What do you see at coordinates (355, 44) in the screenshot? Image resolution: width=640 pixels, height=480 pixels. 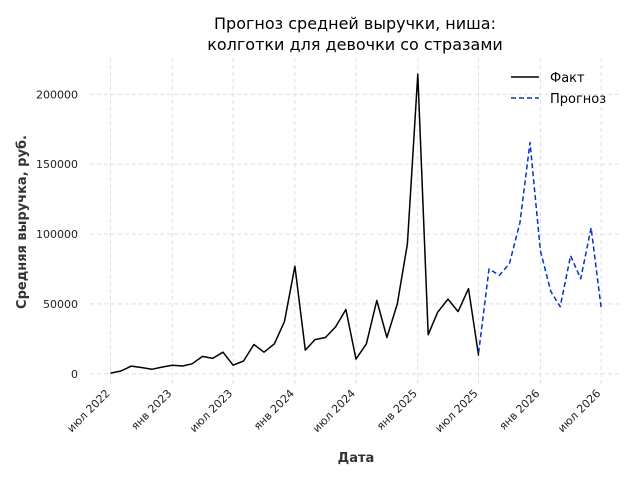 I see `chart-title-line-2: колготки для девочки со стразами` at bounding box center [355, 44].